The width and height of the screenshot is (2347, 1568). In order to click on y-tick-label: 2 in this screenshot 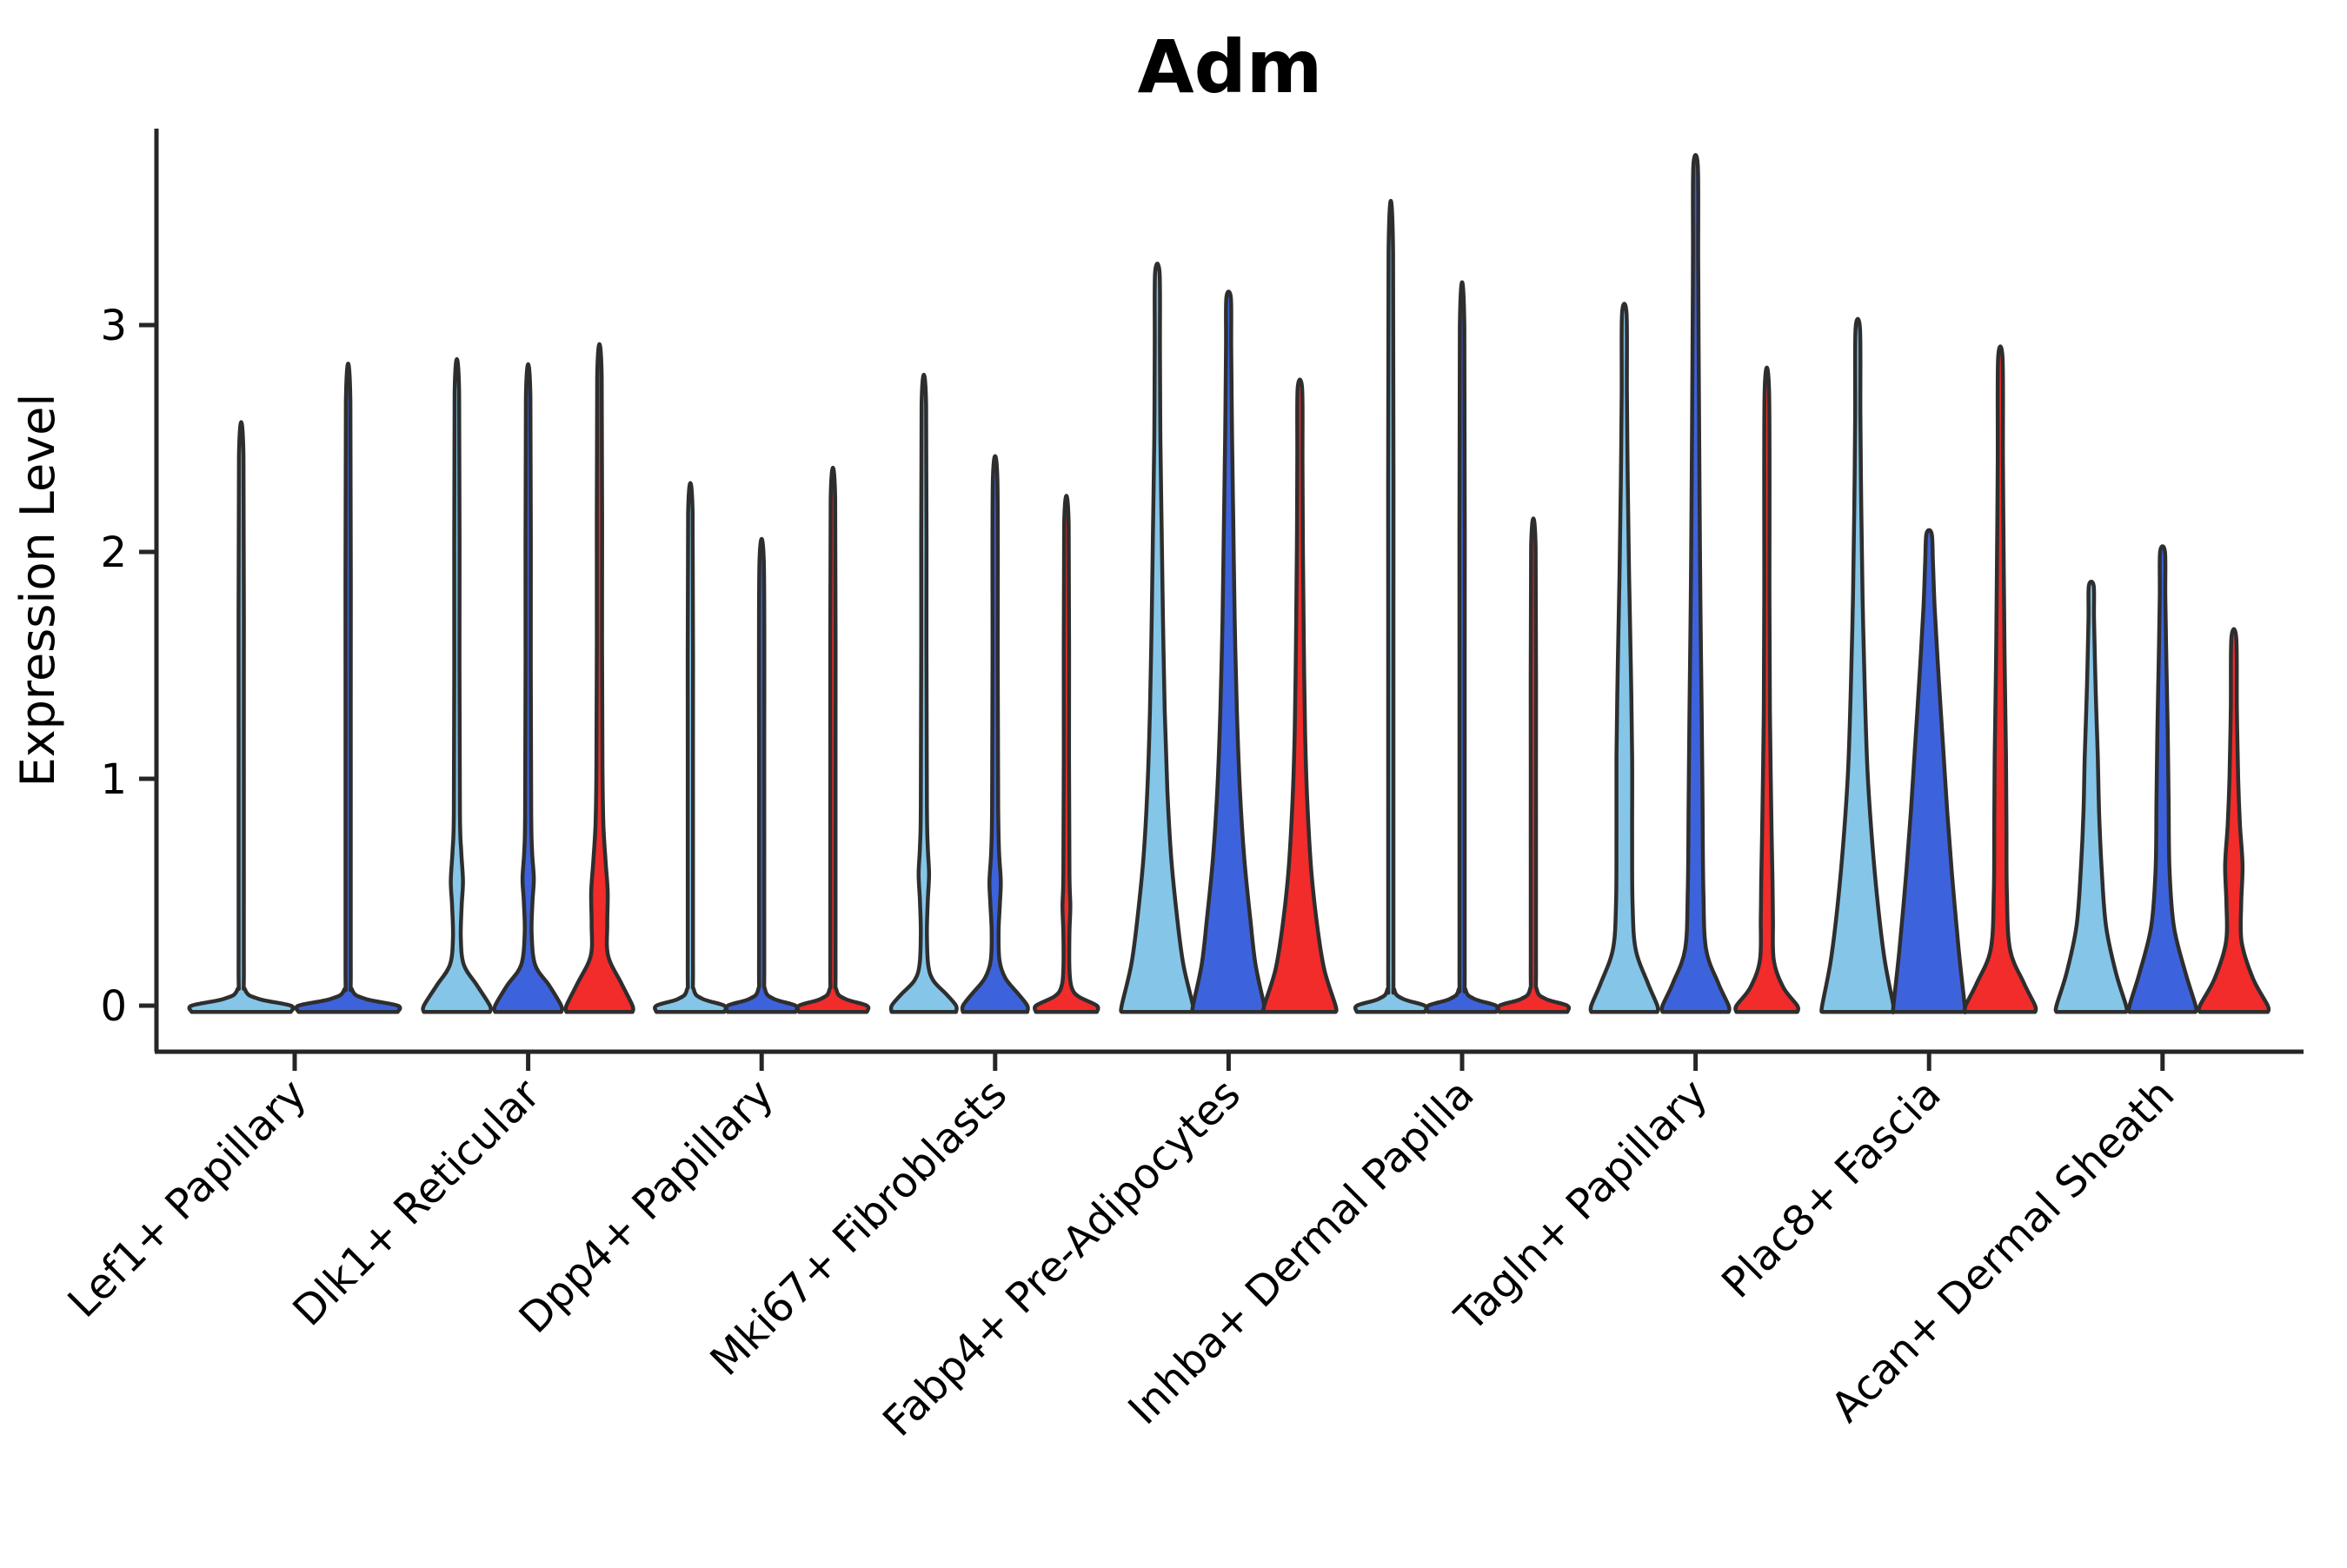, I will do `click(114, 552)`.